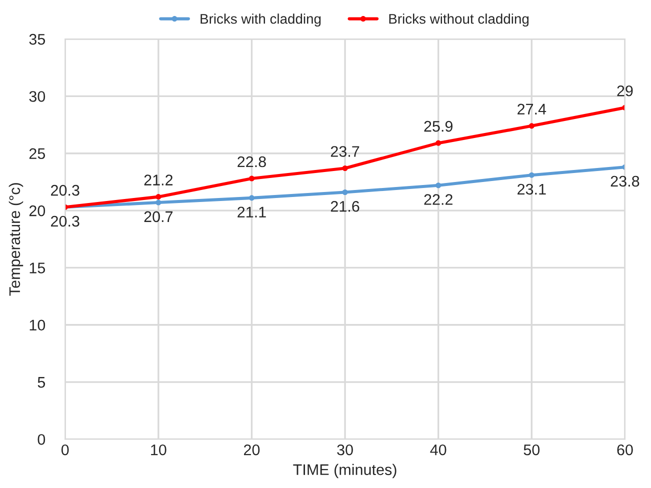 This screenshot has width=651, height=488. What do you see at coordinates (532, 109) in the screenshot?
I see `data-label: 27.4` at bounding box center [532, 109].